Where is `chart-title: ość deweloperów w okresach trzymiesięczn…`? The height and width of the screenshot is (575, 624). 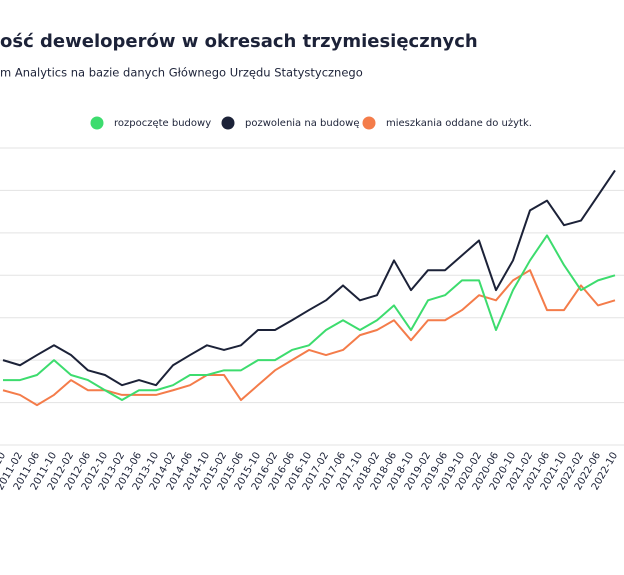
chart-title: ość deweloperów w okresach trzymiesięczn… is located at coordinates (239, 41).